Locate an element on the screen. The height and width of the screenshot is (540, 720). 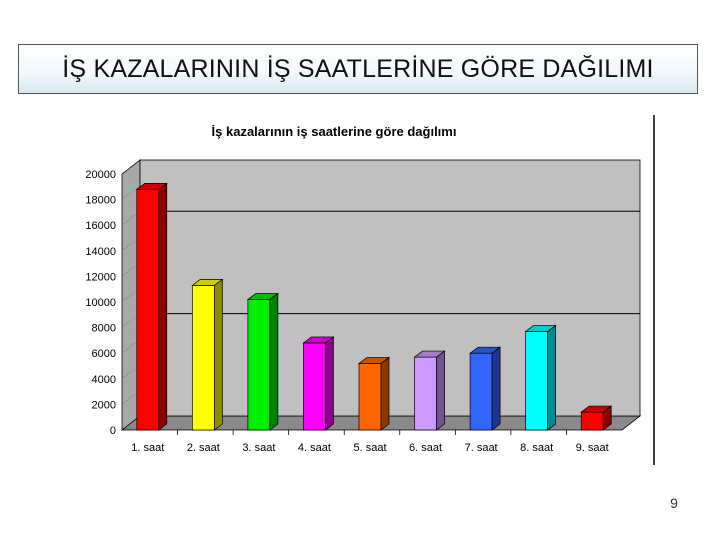
y-tick-label: 16000 is located at coordinates (100, 226).